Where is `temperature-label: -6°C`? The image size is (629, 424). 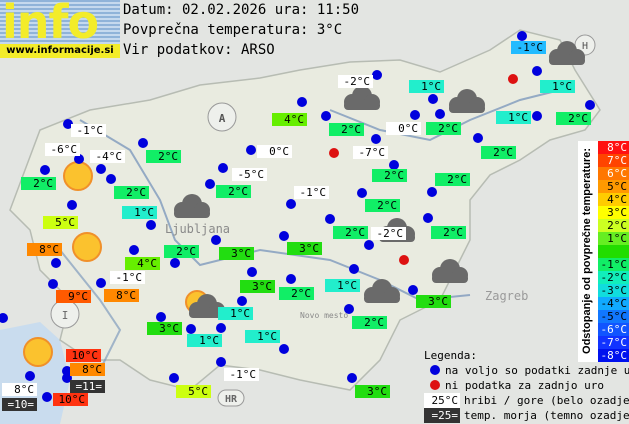
temperature-label: -6°C is located at coordinates (62, 149).